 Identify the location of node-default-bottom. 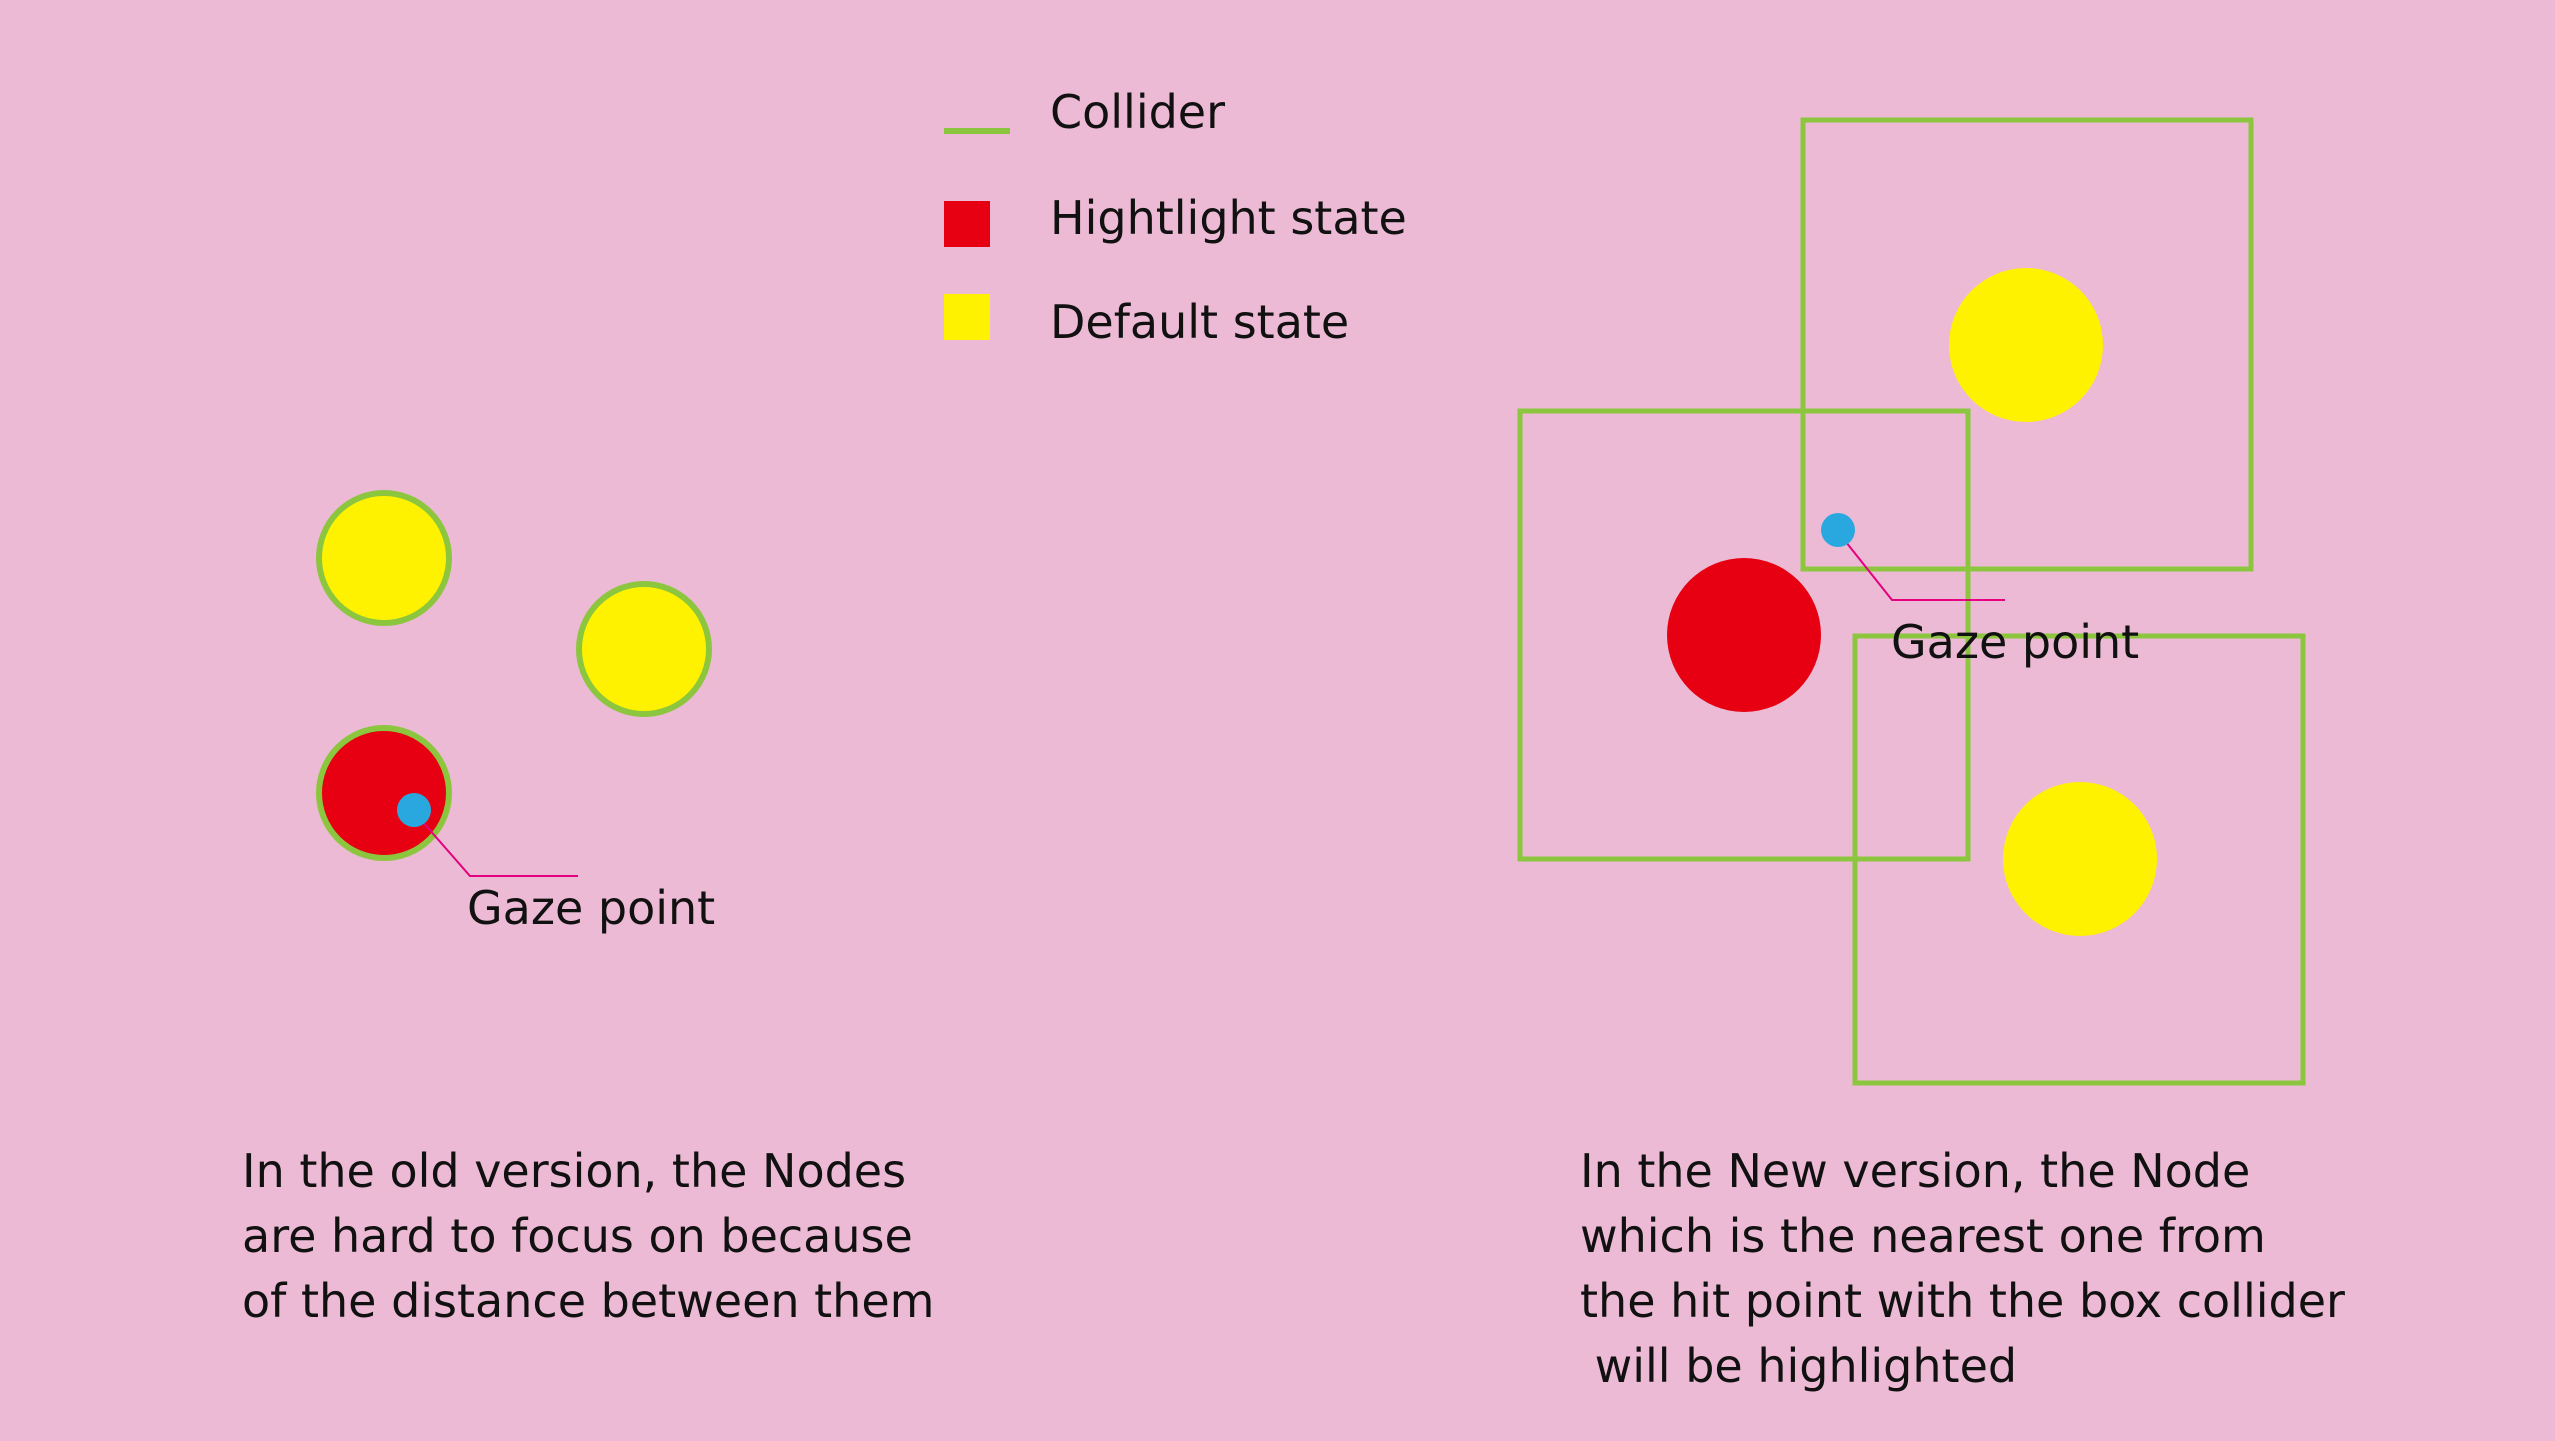
(2080, 859).